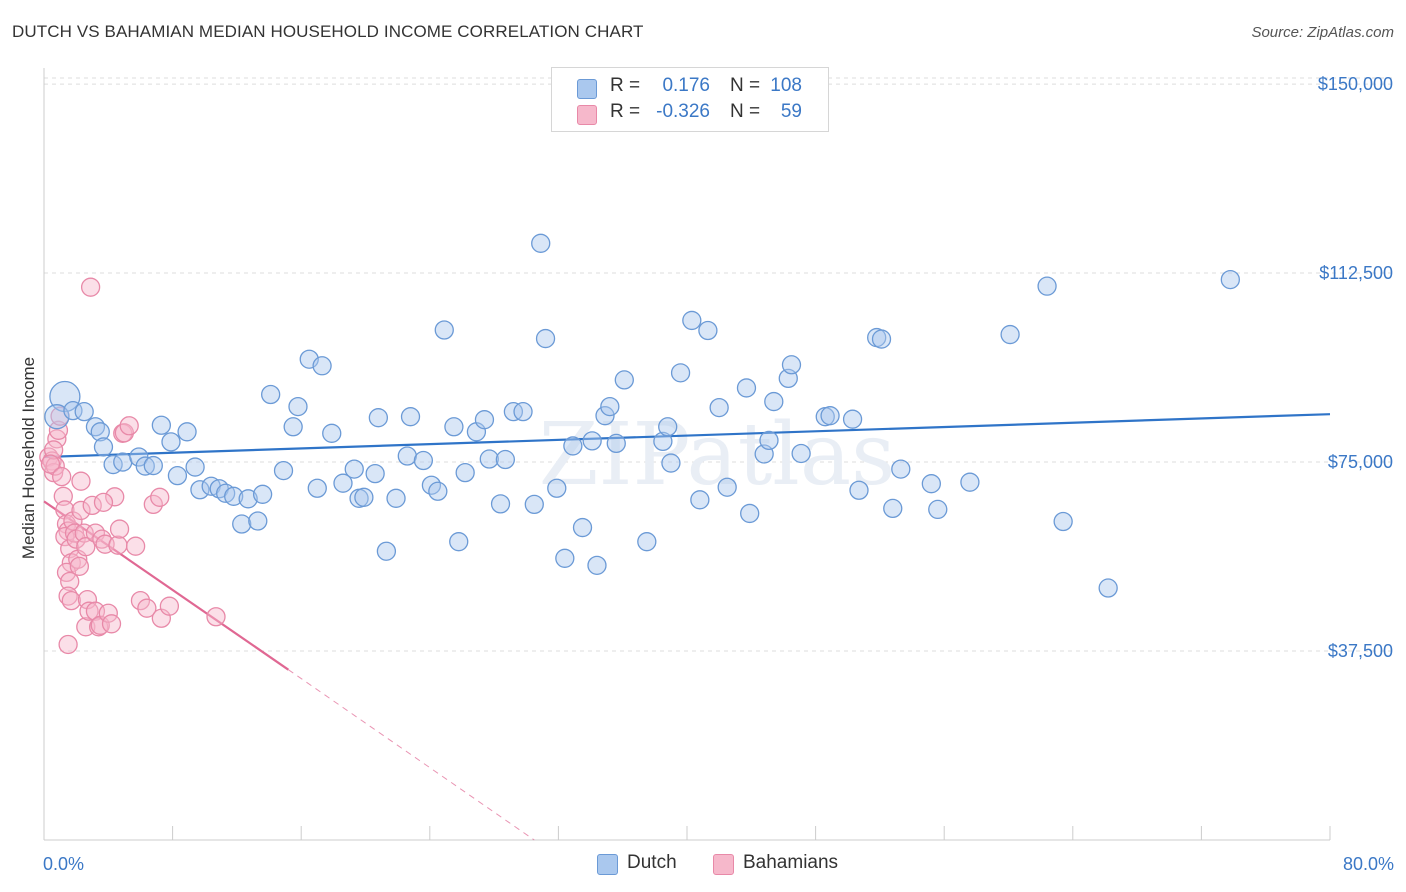 This screenshot has height=892, width=1406. Describe the element at coordinates (690, 114) in the screenshot. I see `legend-row-bahamians: R = -0.326 N = 59` at that location.